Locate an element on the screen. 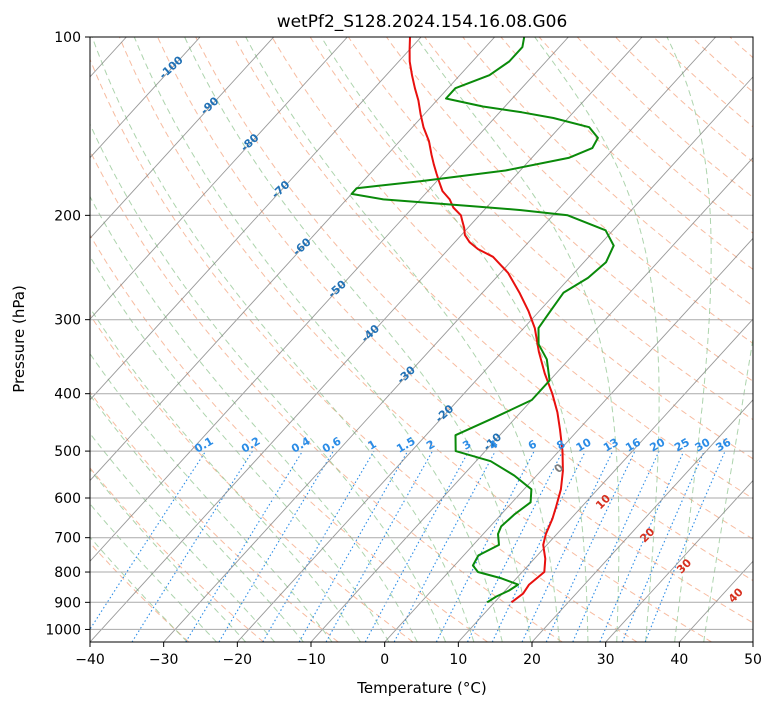 The height and width of the screenshot is (708, 775). chart-title: wetPf2_S128.2024.154.16.08.G06 is located at coordinates (422, 22).